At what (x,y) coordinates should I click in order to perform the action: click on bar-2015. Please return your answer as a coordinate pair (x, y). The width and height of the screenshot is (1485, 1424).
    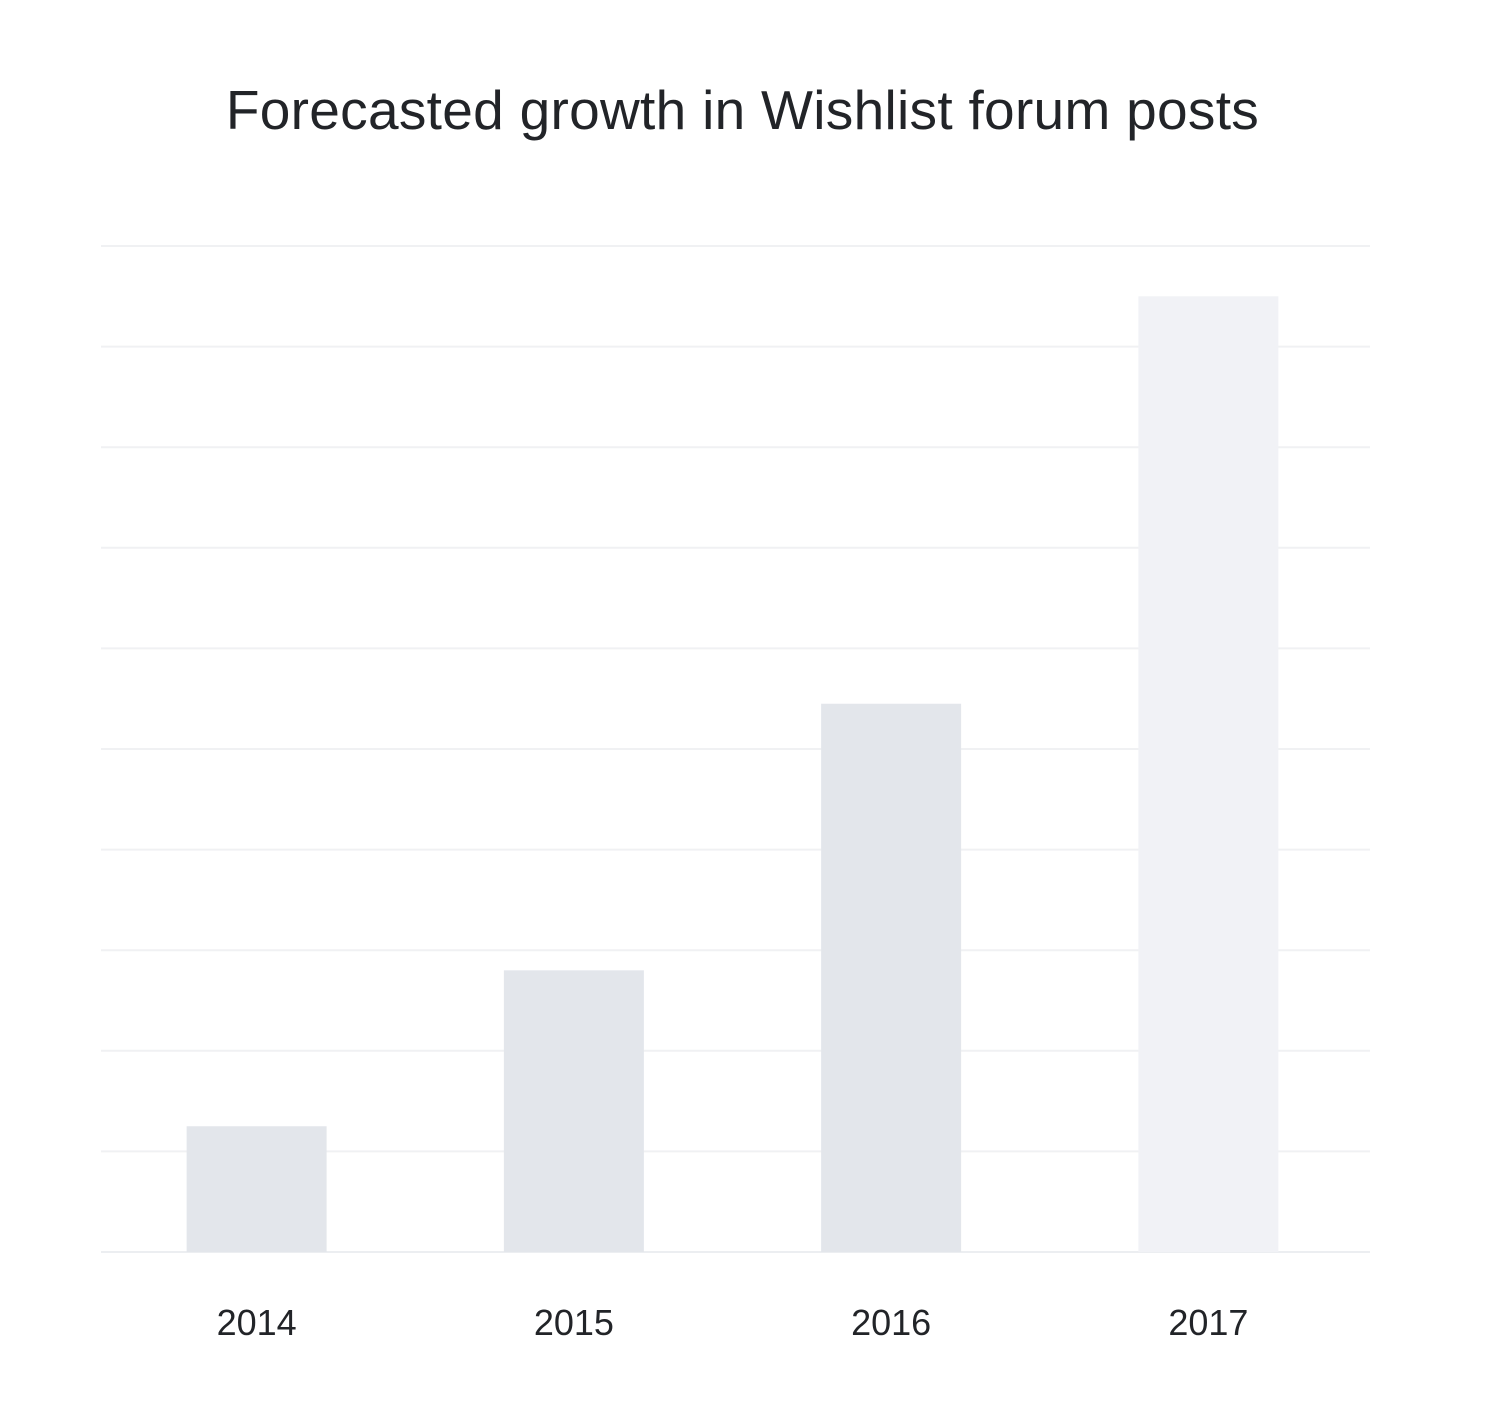
    Looking at the image, I should click on (573, 1111).